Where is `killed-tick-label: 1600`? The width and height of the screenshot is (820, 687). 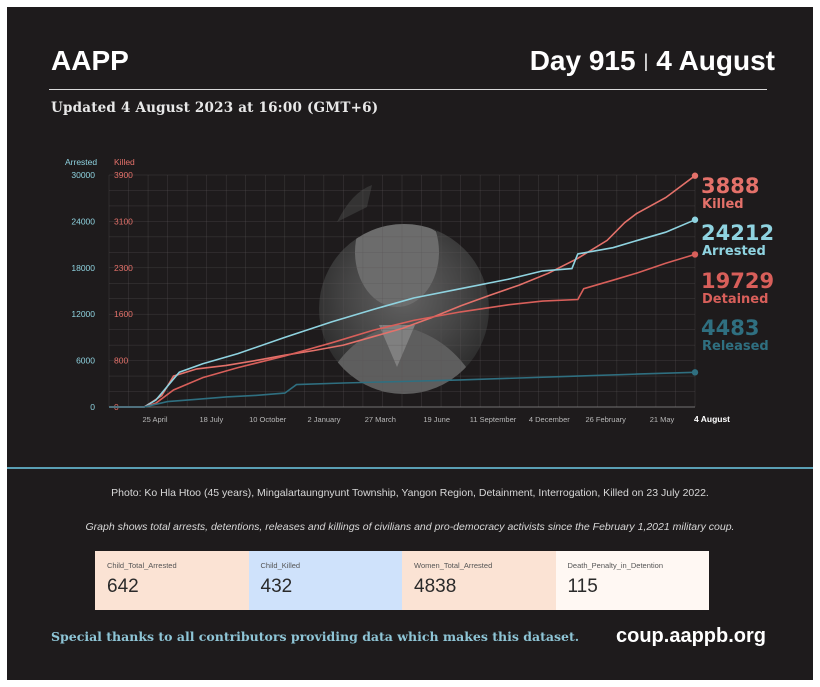 killed-tick-label: 1600 is located at coordinates (123, 314).